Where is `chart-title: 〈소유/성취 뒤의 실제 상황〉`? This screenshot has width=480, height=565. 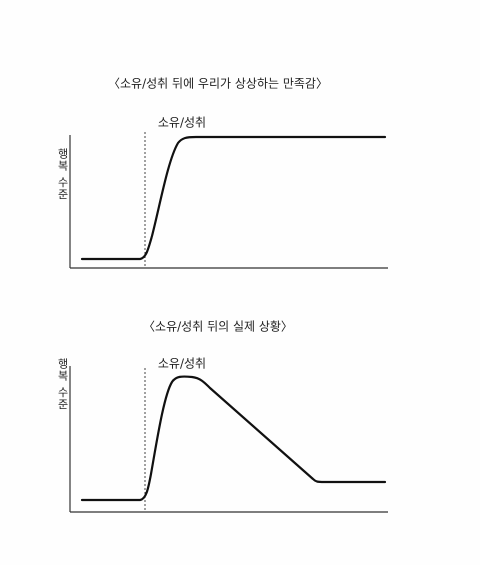
chart-title: 〈소유/성취 뒤의 실제 상황〉 is located at coordinates (218, 327).